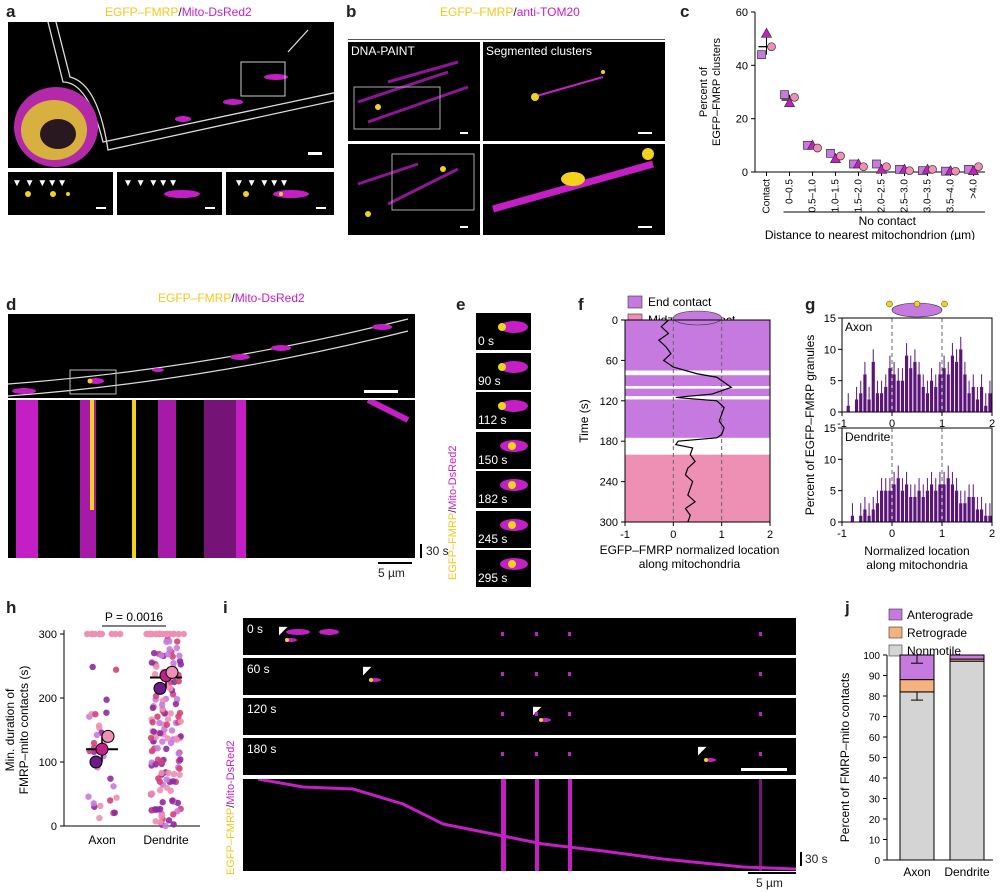 The width and height of the screenshot is (1000, 892). Describe the element at coordinates (492, 420) in the screenshot. I see `frame-time-label: 112 s` at that location.